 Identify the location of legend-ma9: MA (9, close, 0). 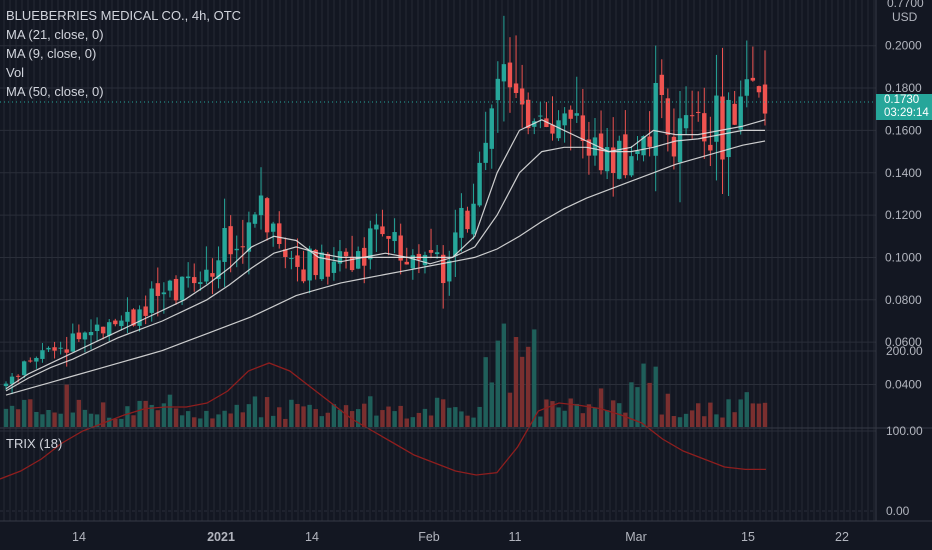
(51, 53).